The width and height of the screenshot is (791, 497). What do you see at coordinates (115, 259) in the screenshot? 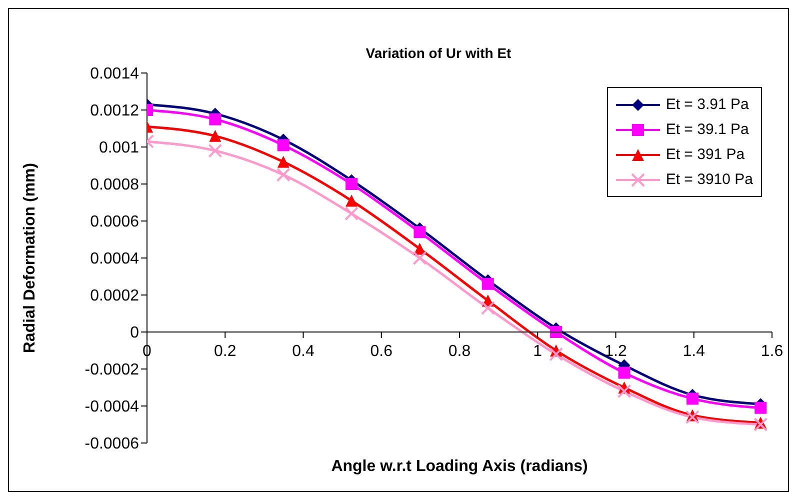
I see `y-tick-label: 0.0004` at bounding box center [115, 259].